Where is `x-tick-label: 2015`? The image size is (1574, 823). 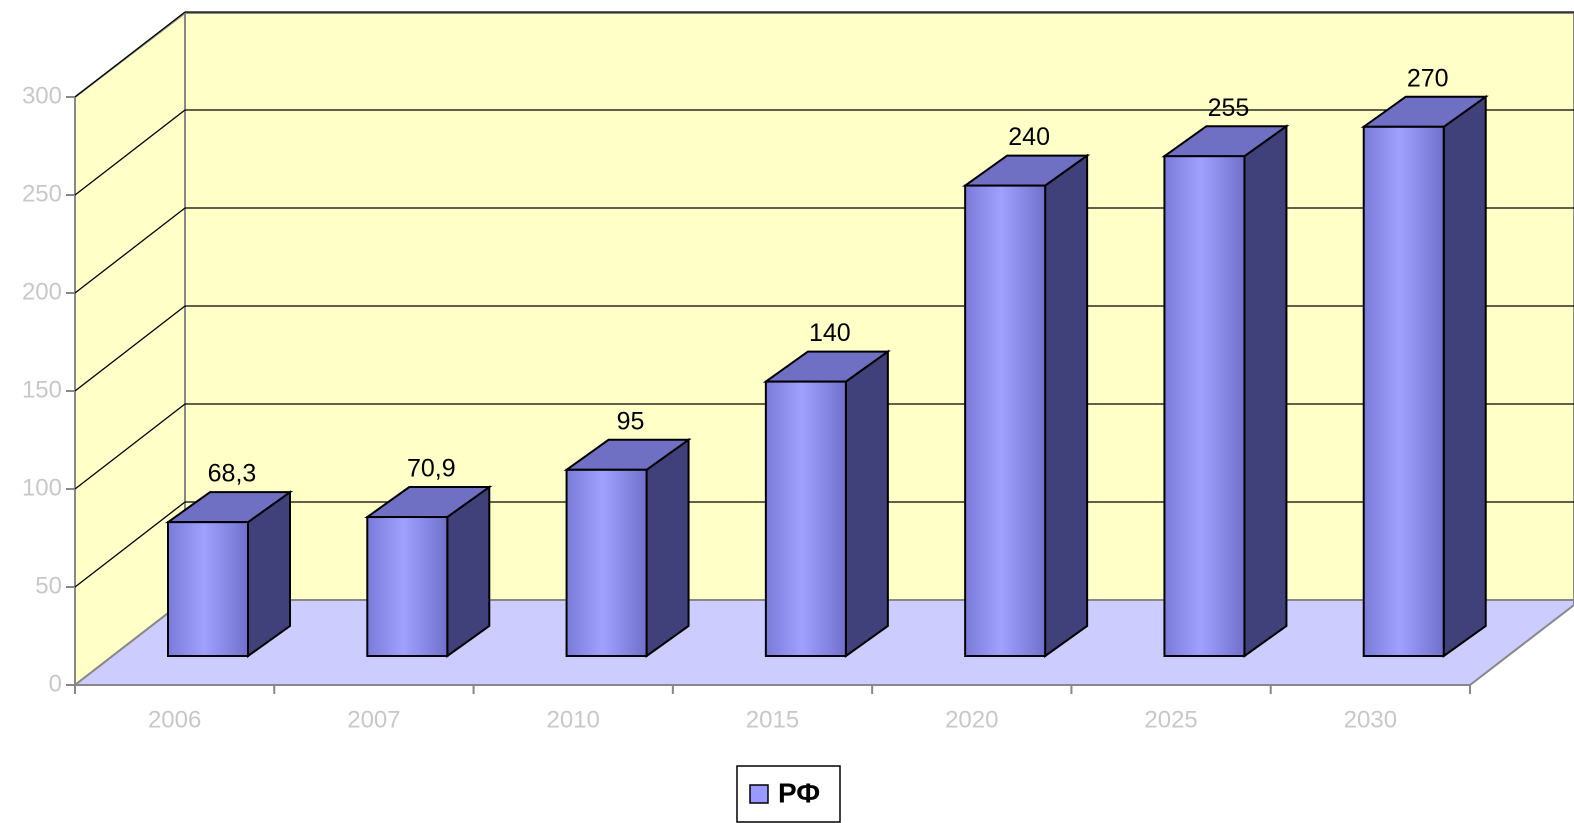 x-tick-label: 2015 is located at coordinates (772, 719).